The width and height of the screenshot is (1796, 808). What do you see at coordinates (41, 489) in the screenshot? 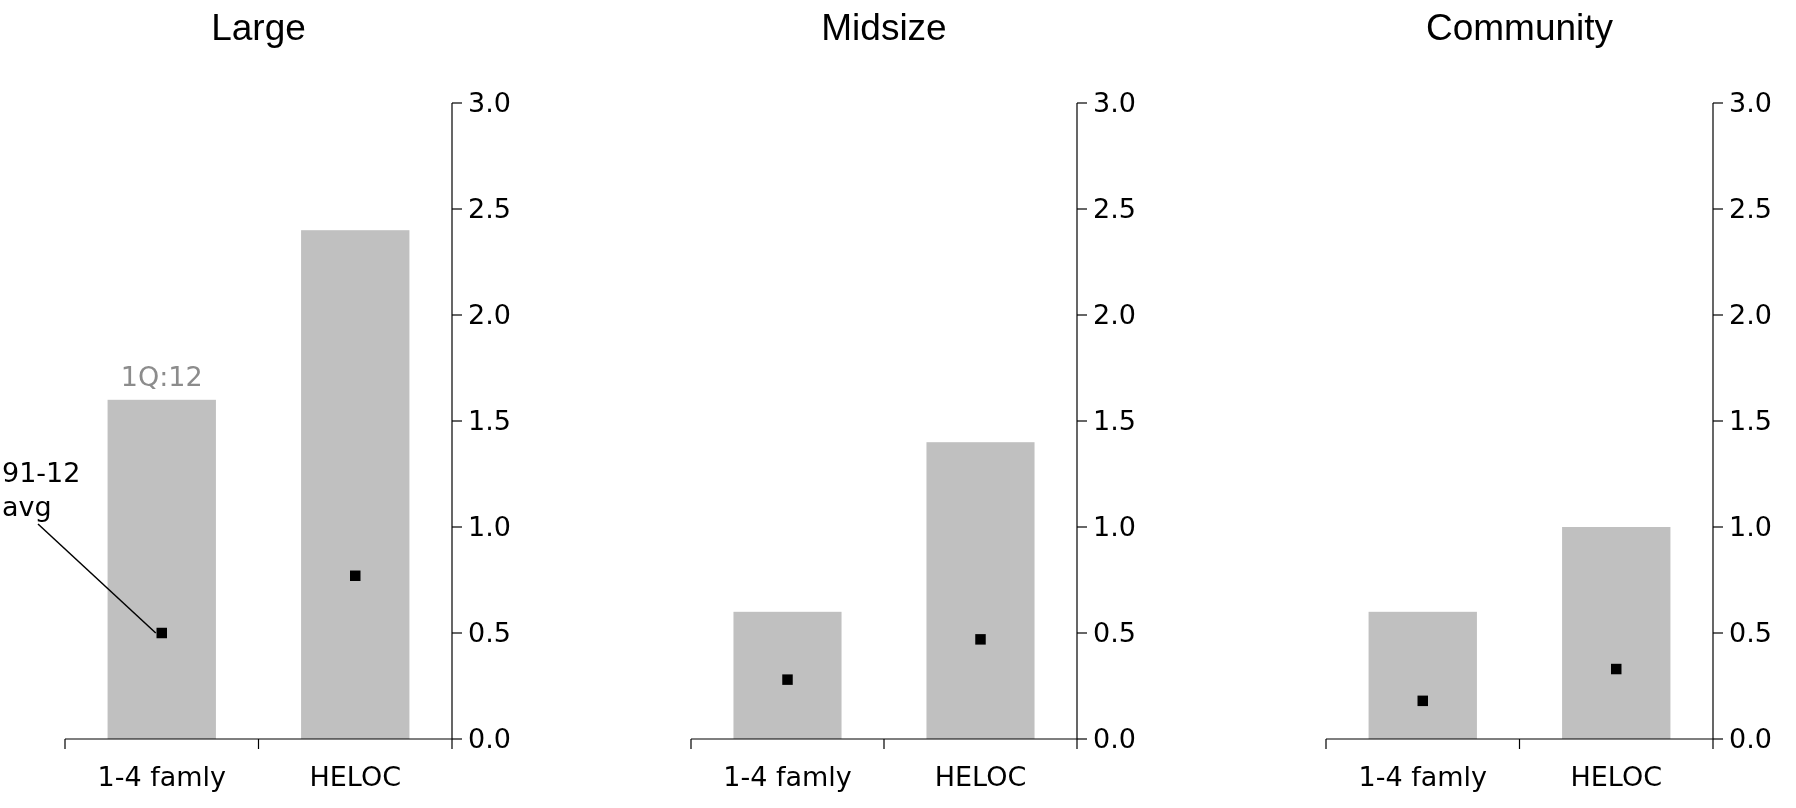
I see `annotation: 91-12 avg` at bounding box center [41, 489].